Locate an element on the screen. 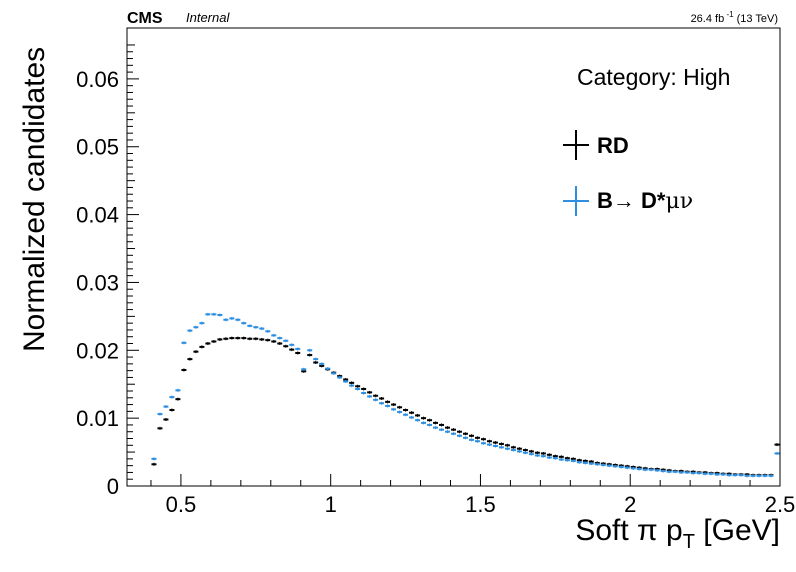  x-tick-label: 0.5 is located at coordinates (181, 504).